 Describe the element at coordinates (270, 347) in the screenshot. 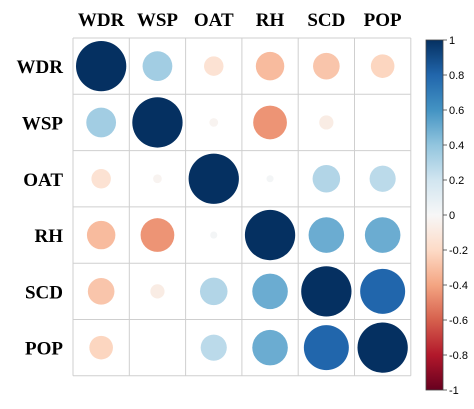

I see `cell-pop-rh` at that location.